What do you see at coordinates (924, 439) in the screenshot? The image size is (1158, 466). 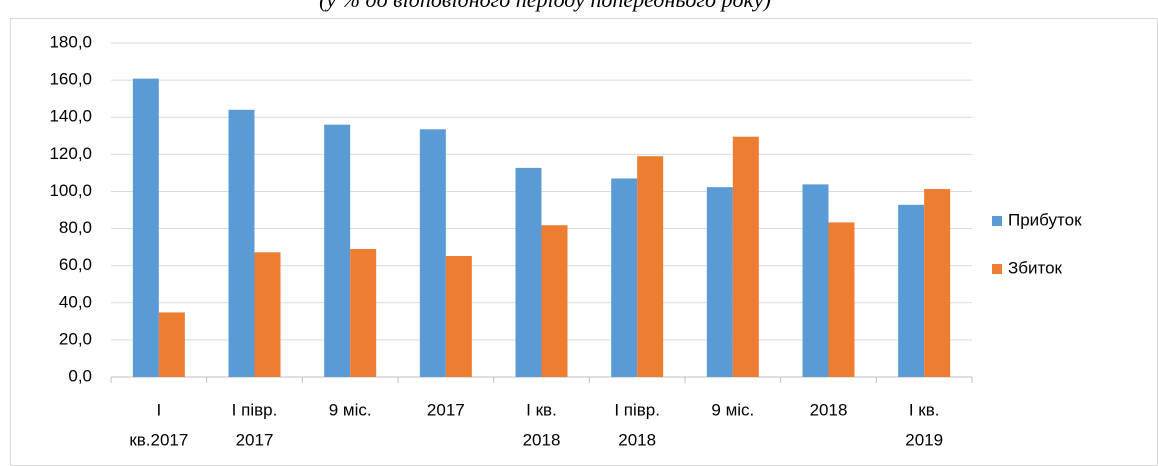 I see `x-tick-label: 2019` at bounding box center [924, 439].